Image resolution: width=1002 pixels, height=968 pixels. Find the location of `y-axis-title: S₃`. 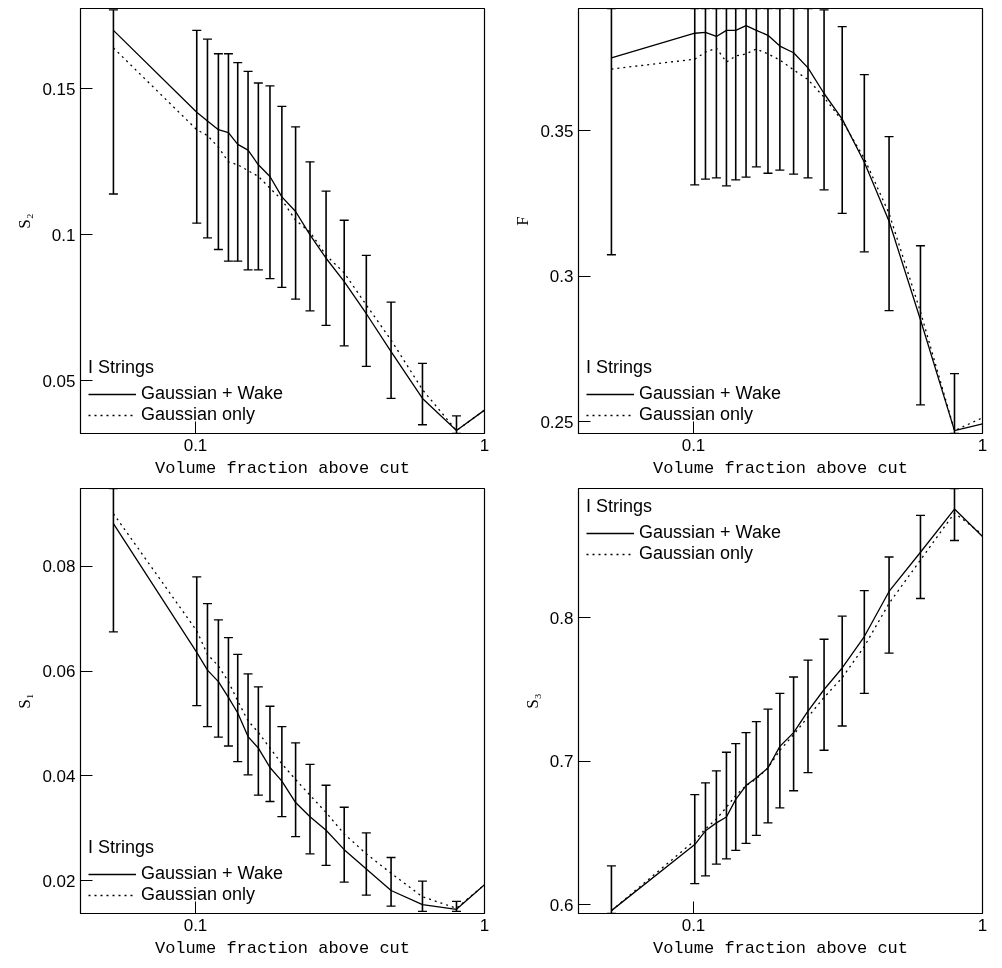

y-axis-title: S₃ is located at coordinates (532, 701).